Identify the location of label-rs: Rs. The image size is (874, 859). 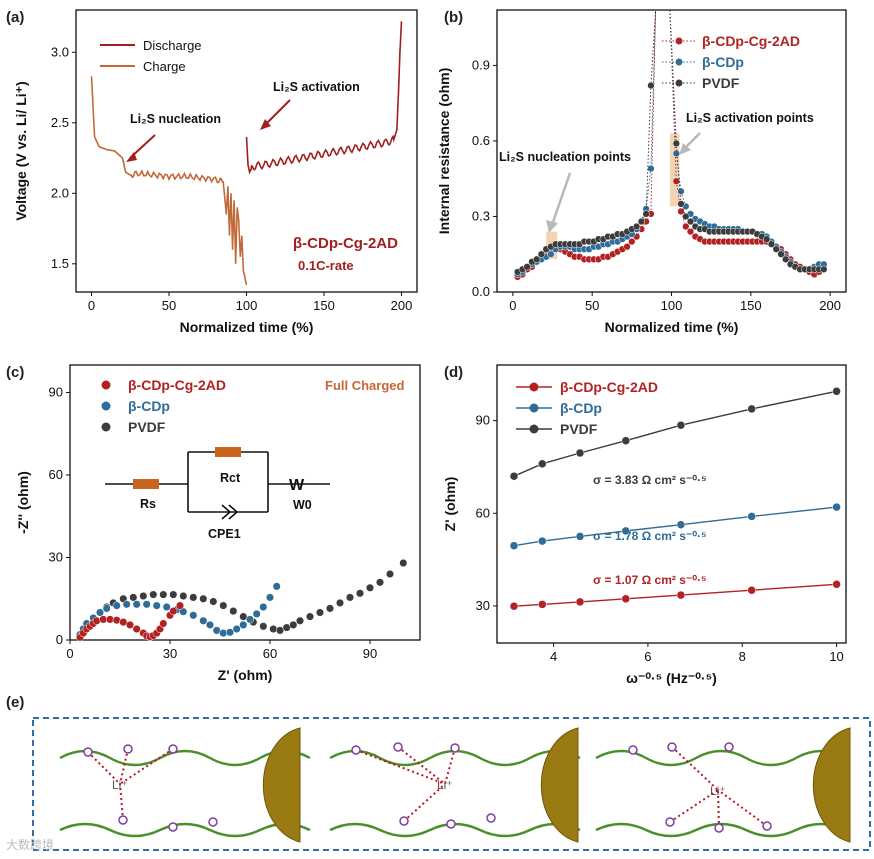
(148, 504).